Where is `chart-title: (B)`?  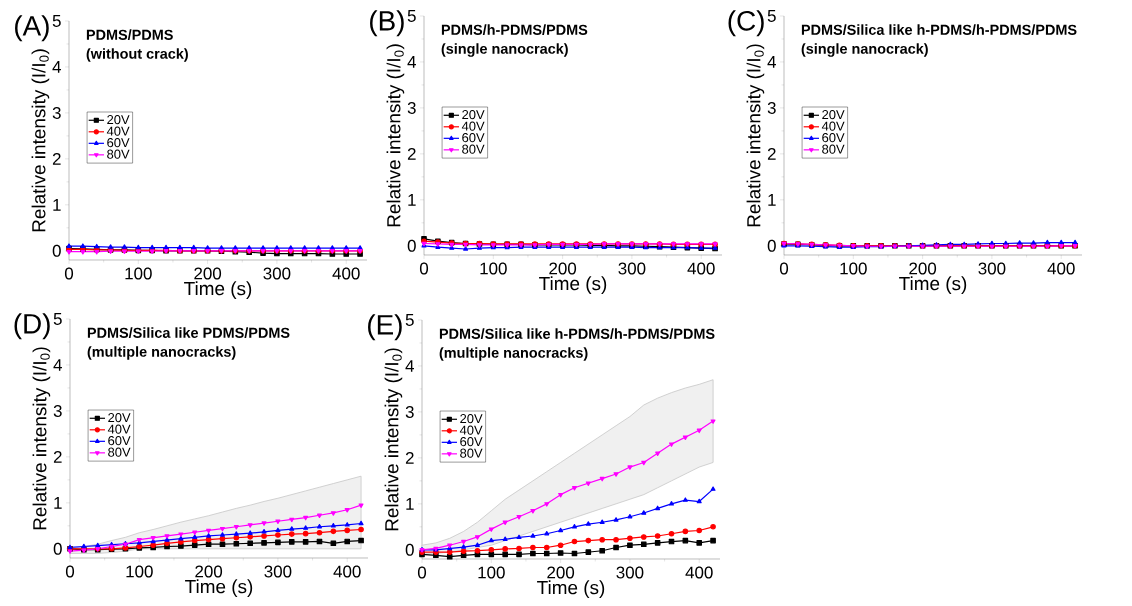
chart-title: (B) is located at coordinates (387, 23).